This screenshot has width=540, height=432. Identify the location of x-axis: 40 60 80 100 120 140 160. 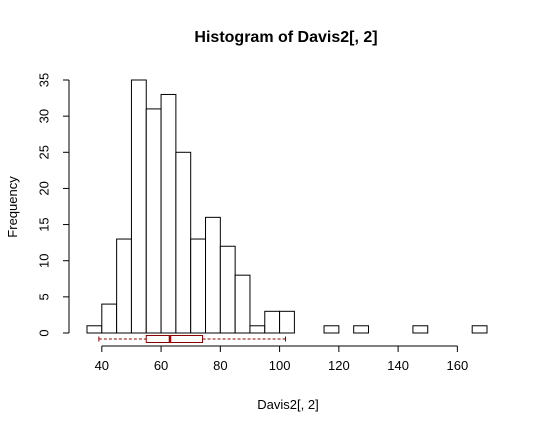
(282, 359).